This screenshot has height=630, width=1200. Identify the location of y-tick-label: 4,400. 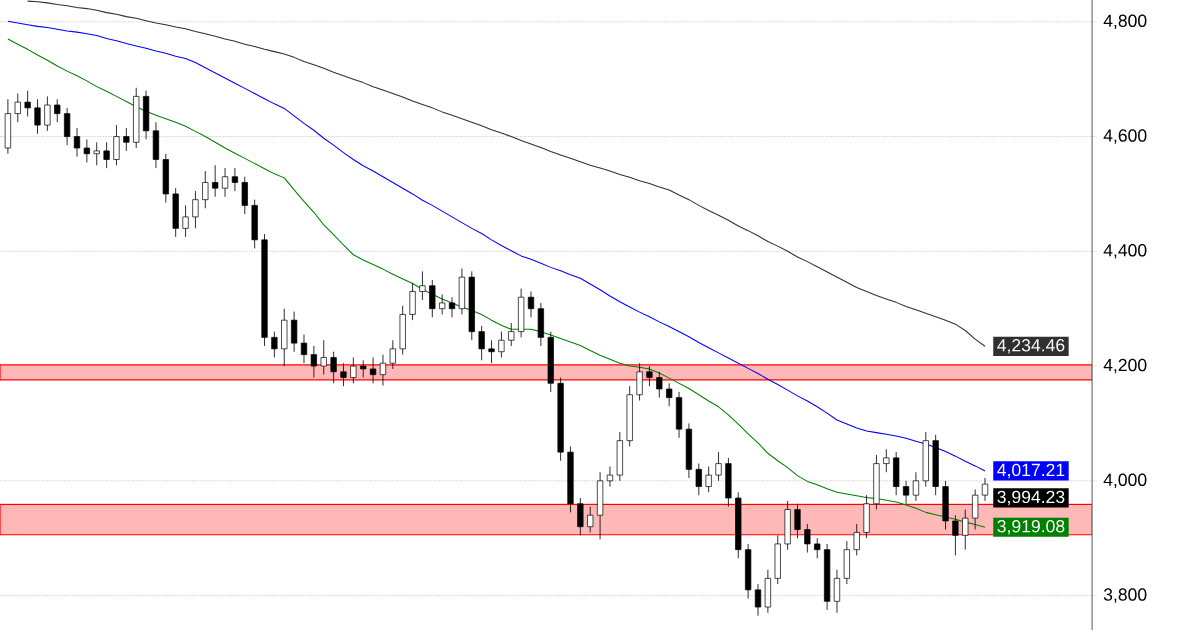
(1125, 251).